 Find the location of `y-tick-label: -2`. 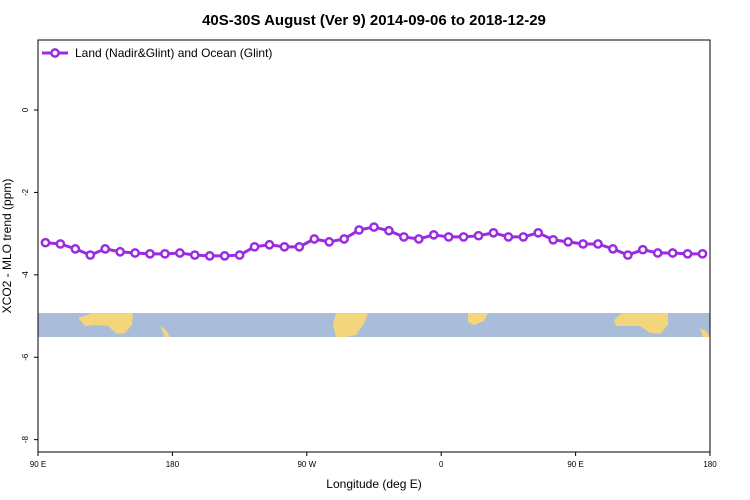

y-tick-label: -2 is located at coordinates (25, 192).